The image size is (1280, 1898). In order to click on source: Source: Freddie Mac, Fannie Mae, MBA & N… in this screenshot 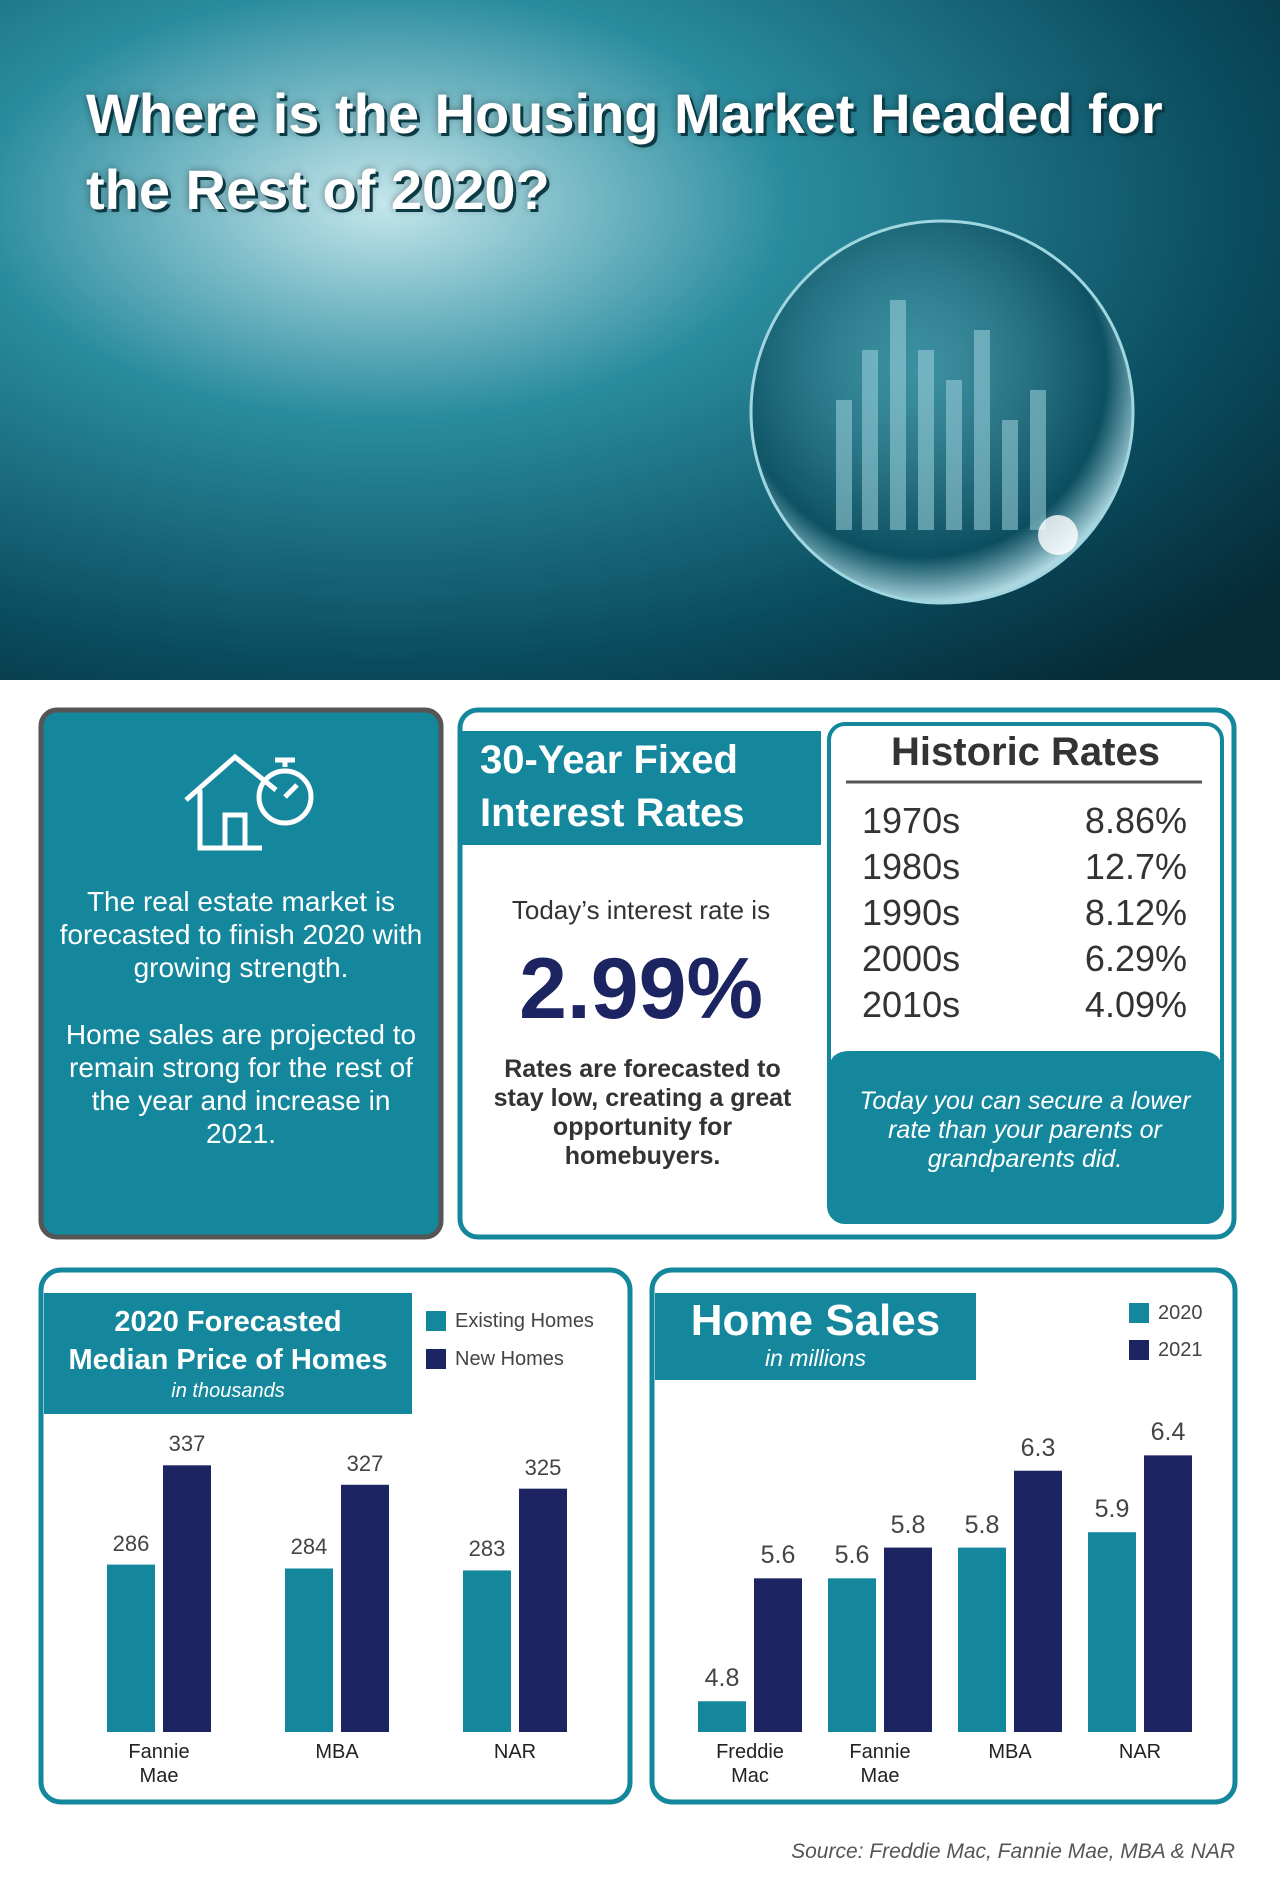, I will do `click(1013, 1851)`.